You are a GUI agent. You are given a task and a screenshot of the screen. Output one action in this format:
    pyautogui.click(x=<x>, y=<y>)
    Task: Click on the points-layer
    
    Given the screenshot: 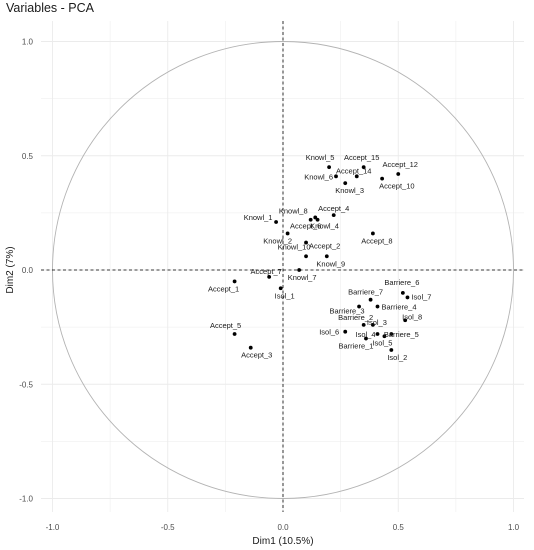 What is the action you would take?
    pyautogui.click(x=321, y=258)
    